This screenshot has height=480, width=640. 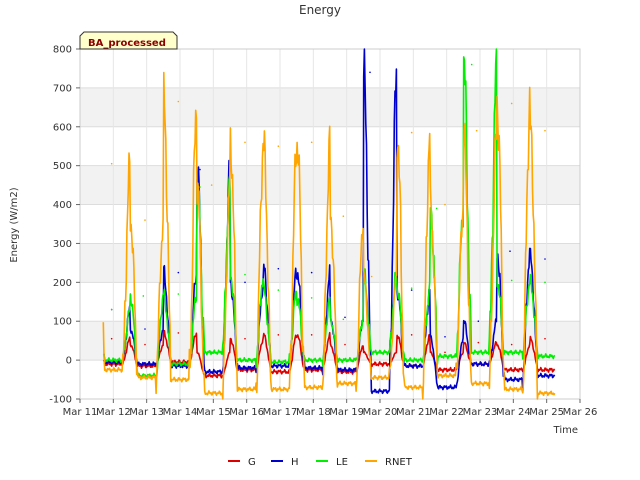 I want to click on x-tick-label: Mar 13, so click(x=146, y=412).